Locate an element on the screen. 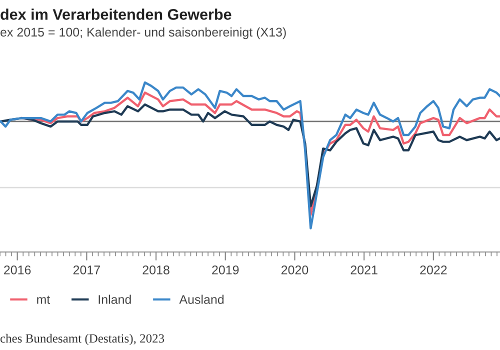  x-tick-label: 2018 is located at coordinates (156, 270).